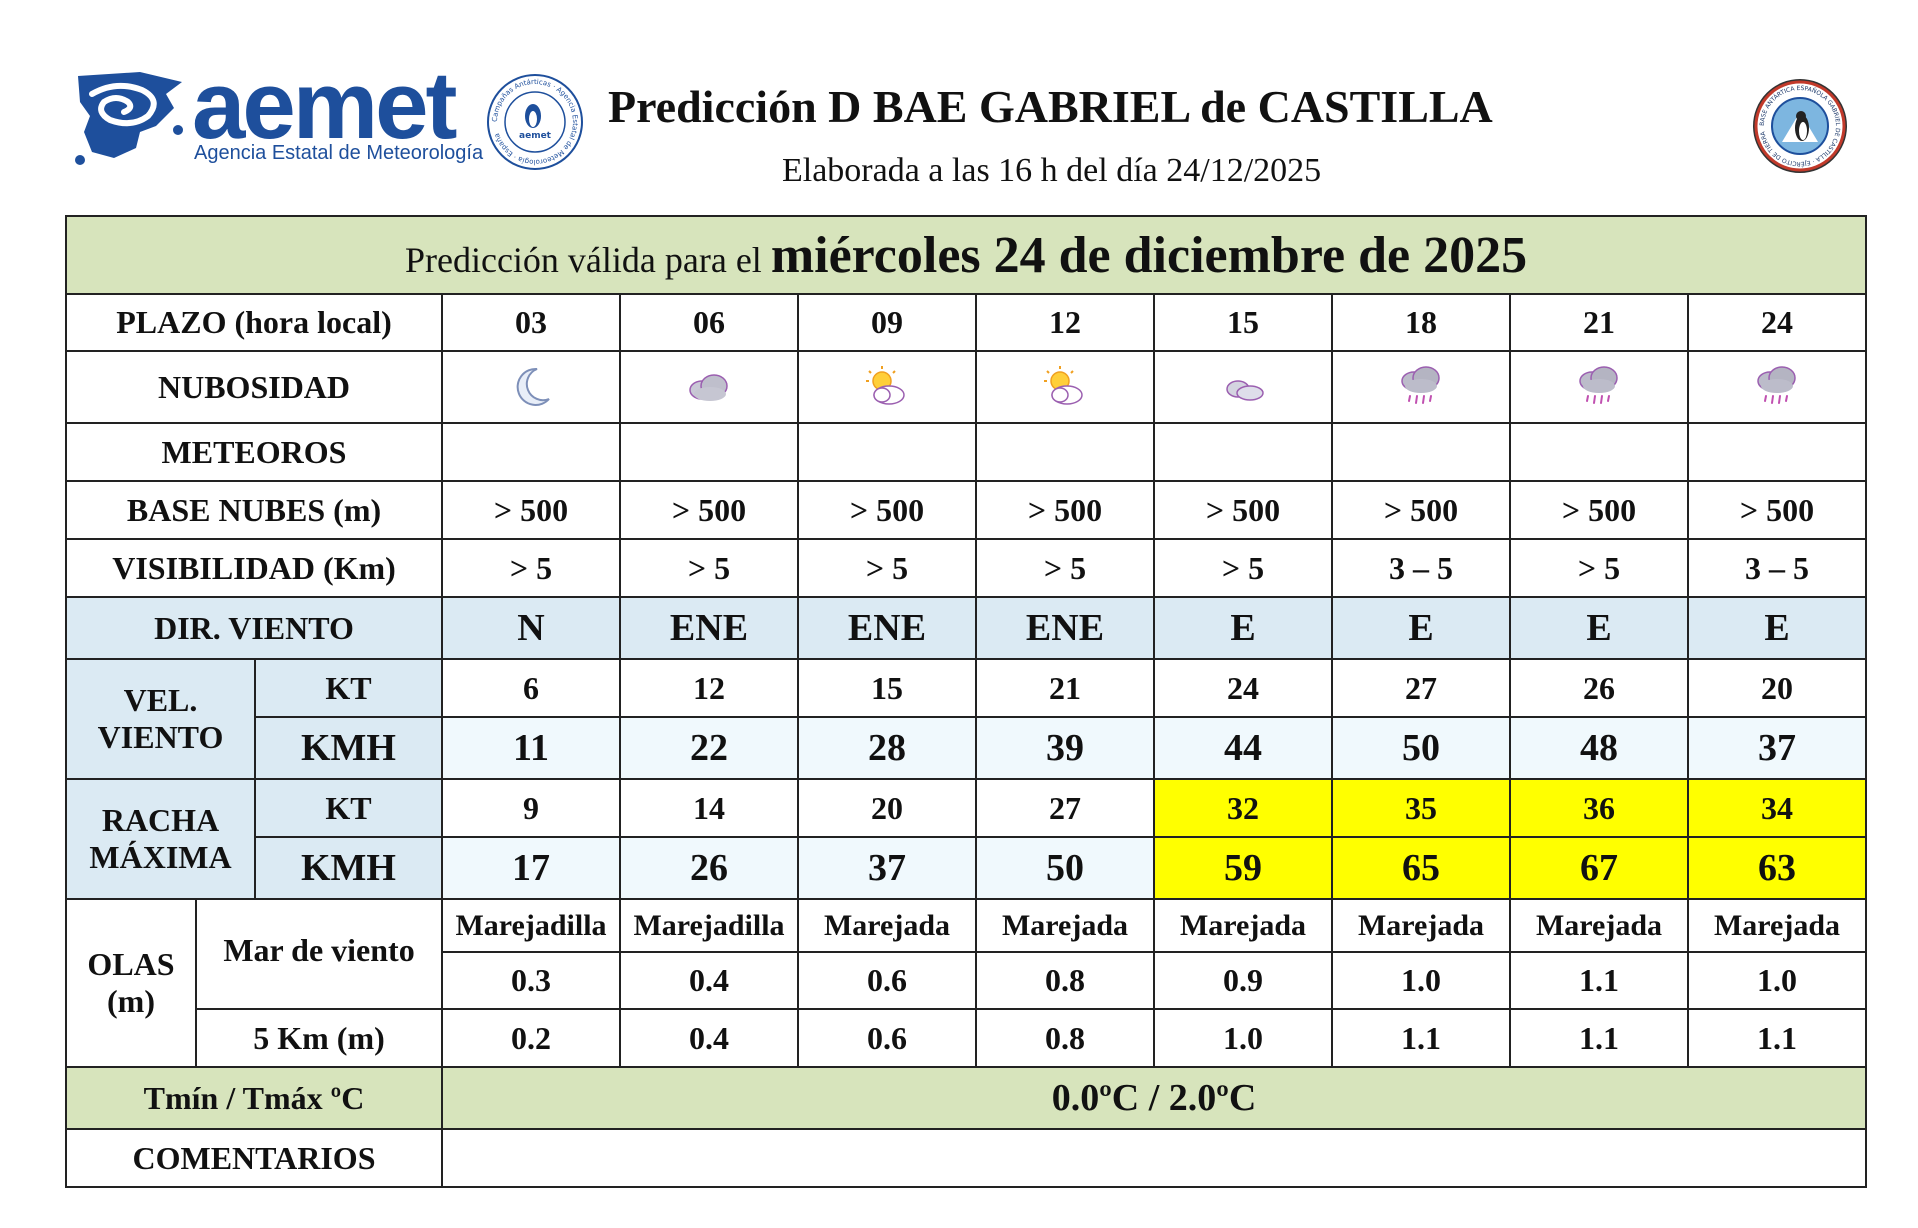 The height and width of the screenshot is (1228, 1918). What do you see at coordinates (1065, 322) in the screenshot?
I see `hour-cell: 12` at bounding box center [1065, 322].